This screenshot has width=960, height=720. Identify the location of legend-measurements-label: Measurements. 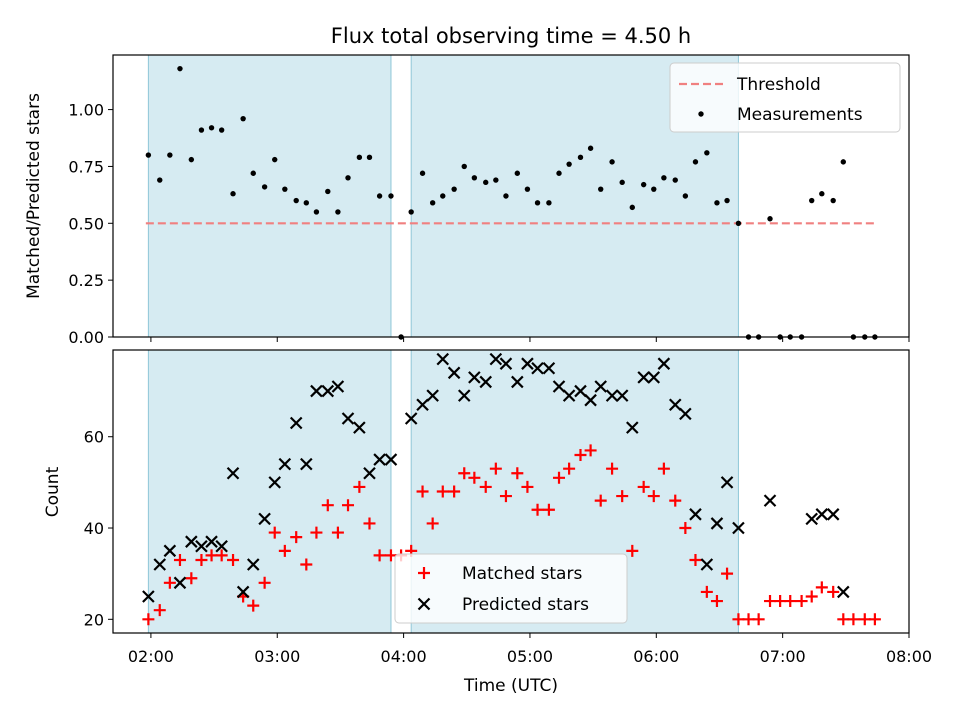
(800, 115).